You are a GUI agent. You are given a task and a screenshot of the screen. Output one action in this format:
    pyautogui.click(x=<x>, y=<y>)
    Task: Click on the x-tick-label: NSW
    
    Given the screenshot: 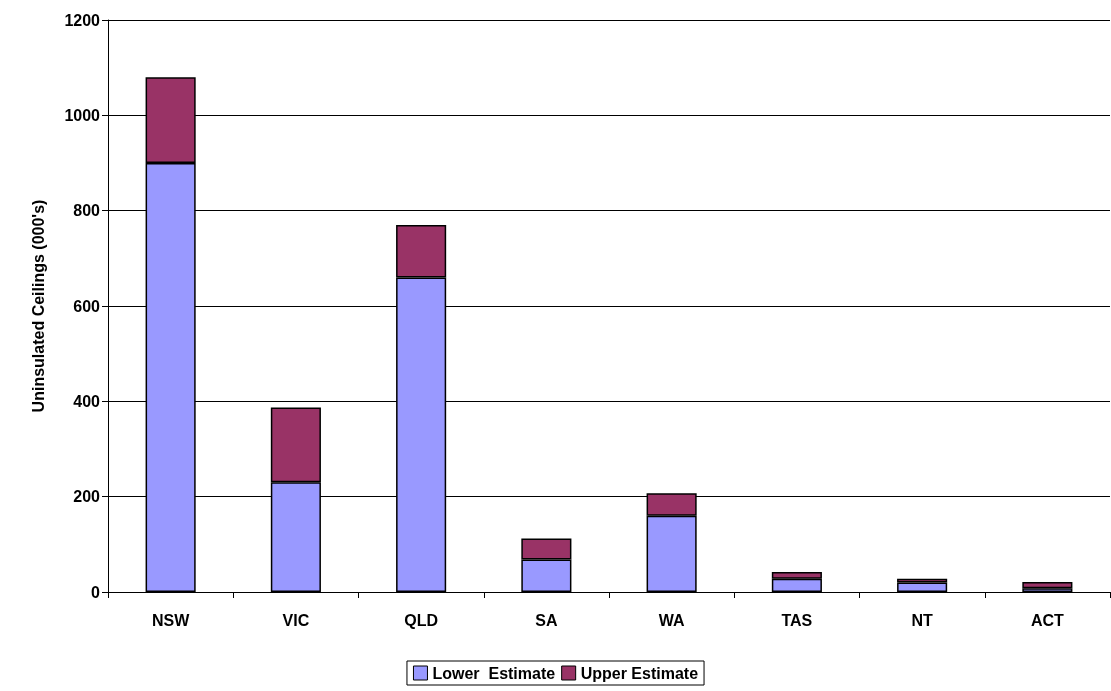 What is the action you would take?
    pyautogui.click(x=171, y=620)
    